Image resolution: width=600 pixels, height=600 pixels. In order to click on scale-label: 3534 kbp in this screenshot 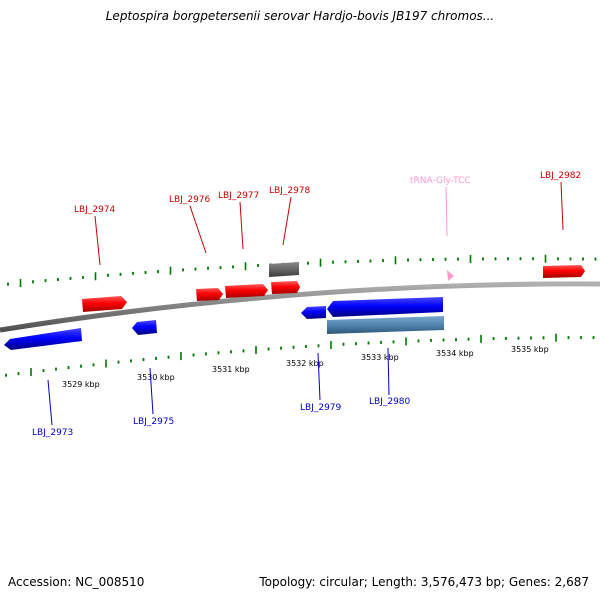, I will do `click(455, 353)`.